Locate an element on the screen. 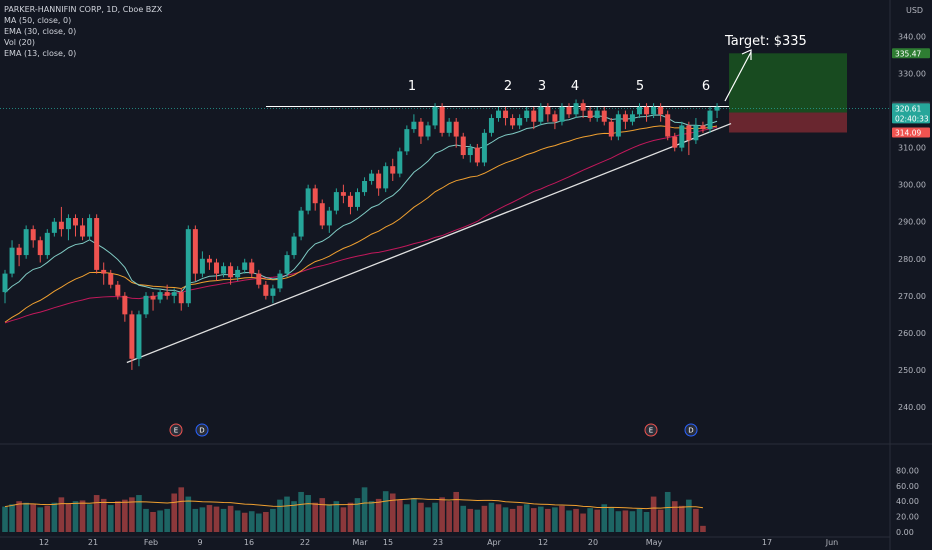 This screenshot has height=550, width=932. target-zone is located at coordinates (788, 83).